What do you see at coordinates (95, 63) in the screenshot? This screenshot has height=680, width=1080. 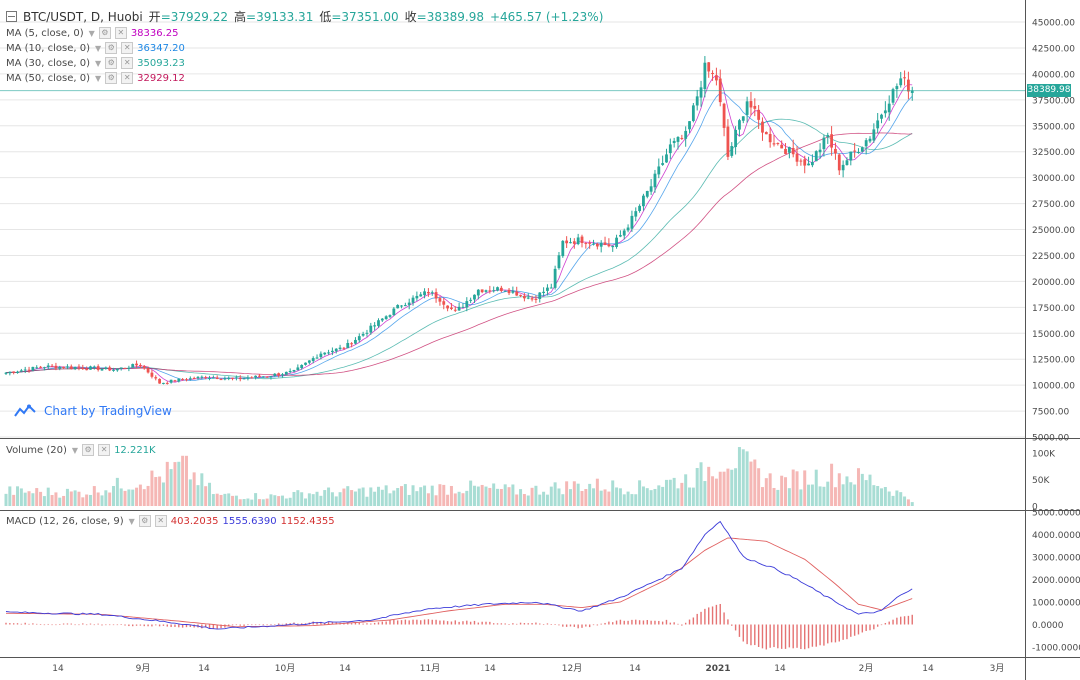 I see `ma30-legend: MA (30, close, 0) ▼ ⚙ ✕ 35093.23` at bounding box center [95, 63].